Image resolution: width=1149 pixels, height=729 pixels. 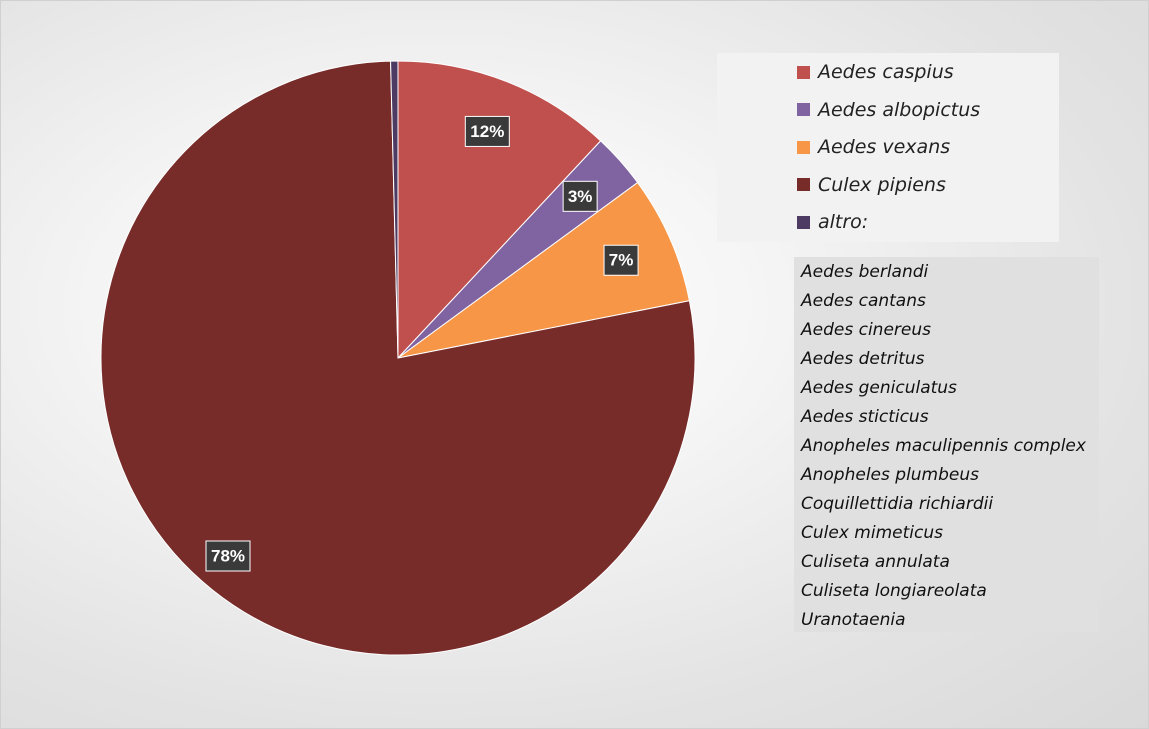 What do you see at coordinates (843, 222) in the screenshot?
I see `legend-label: altro:` at bounding box center [843, 222].